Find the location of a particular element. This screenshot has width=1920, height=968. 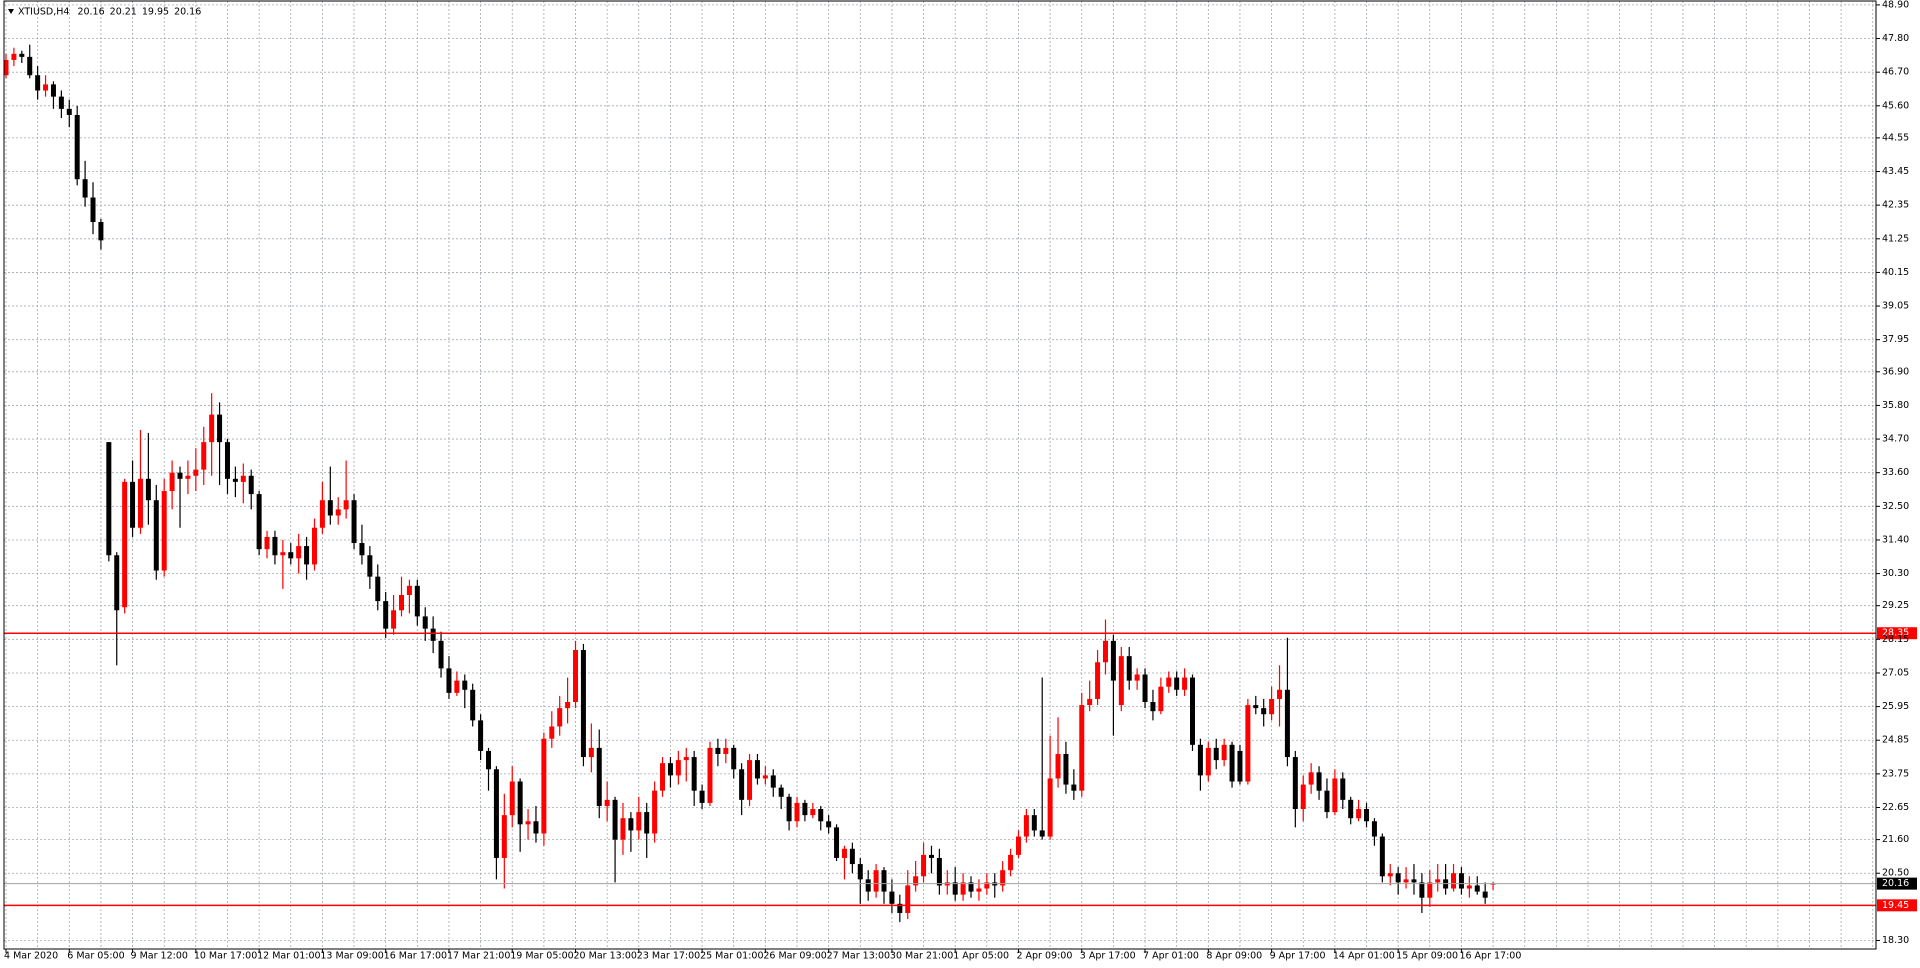

x-tick-label: 23 Mar 17:00 is located at coordinates (668, 956).